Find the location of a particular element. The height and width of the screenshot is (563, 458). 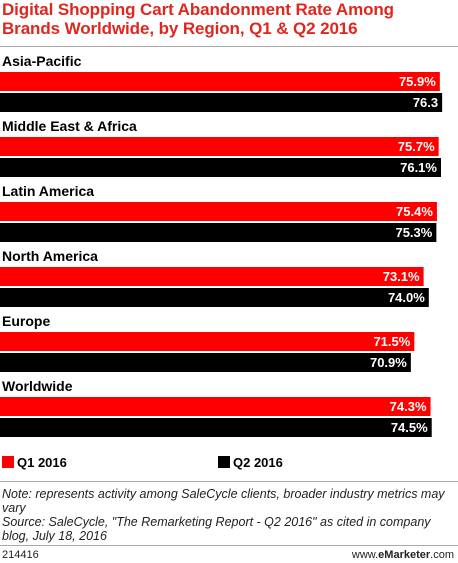

legend-swatch-q2 is located at coordinates (224, 462).